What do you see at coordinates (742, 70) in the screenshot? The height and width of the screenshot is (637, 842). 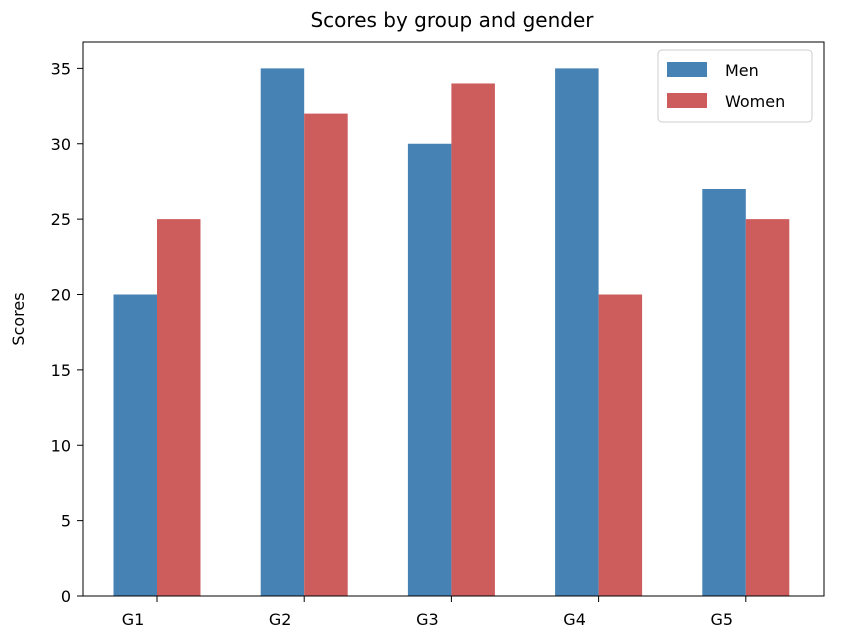 I see `legend-men-label: Men` at bounding box center [742, 70].